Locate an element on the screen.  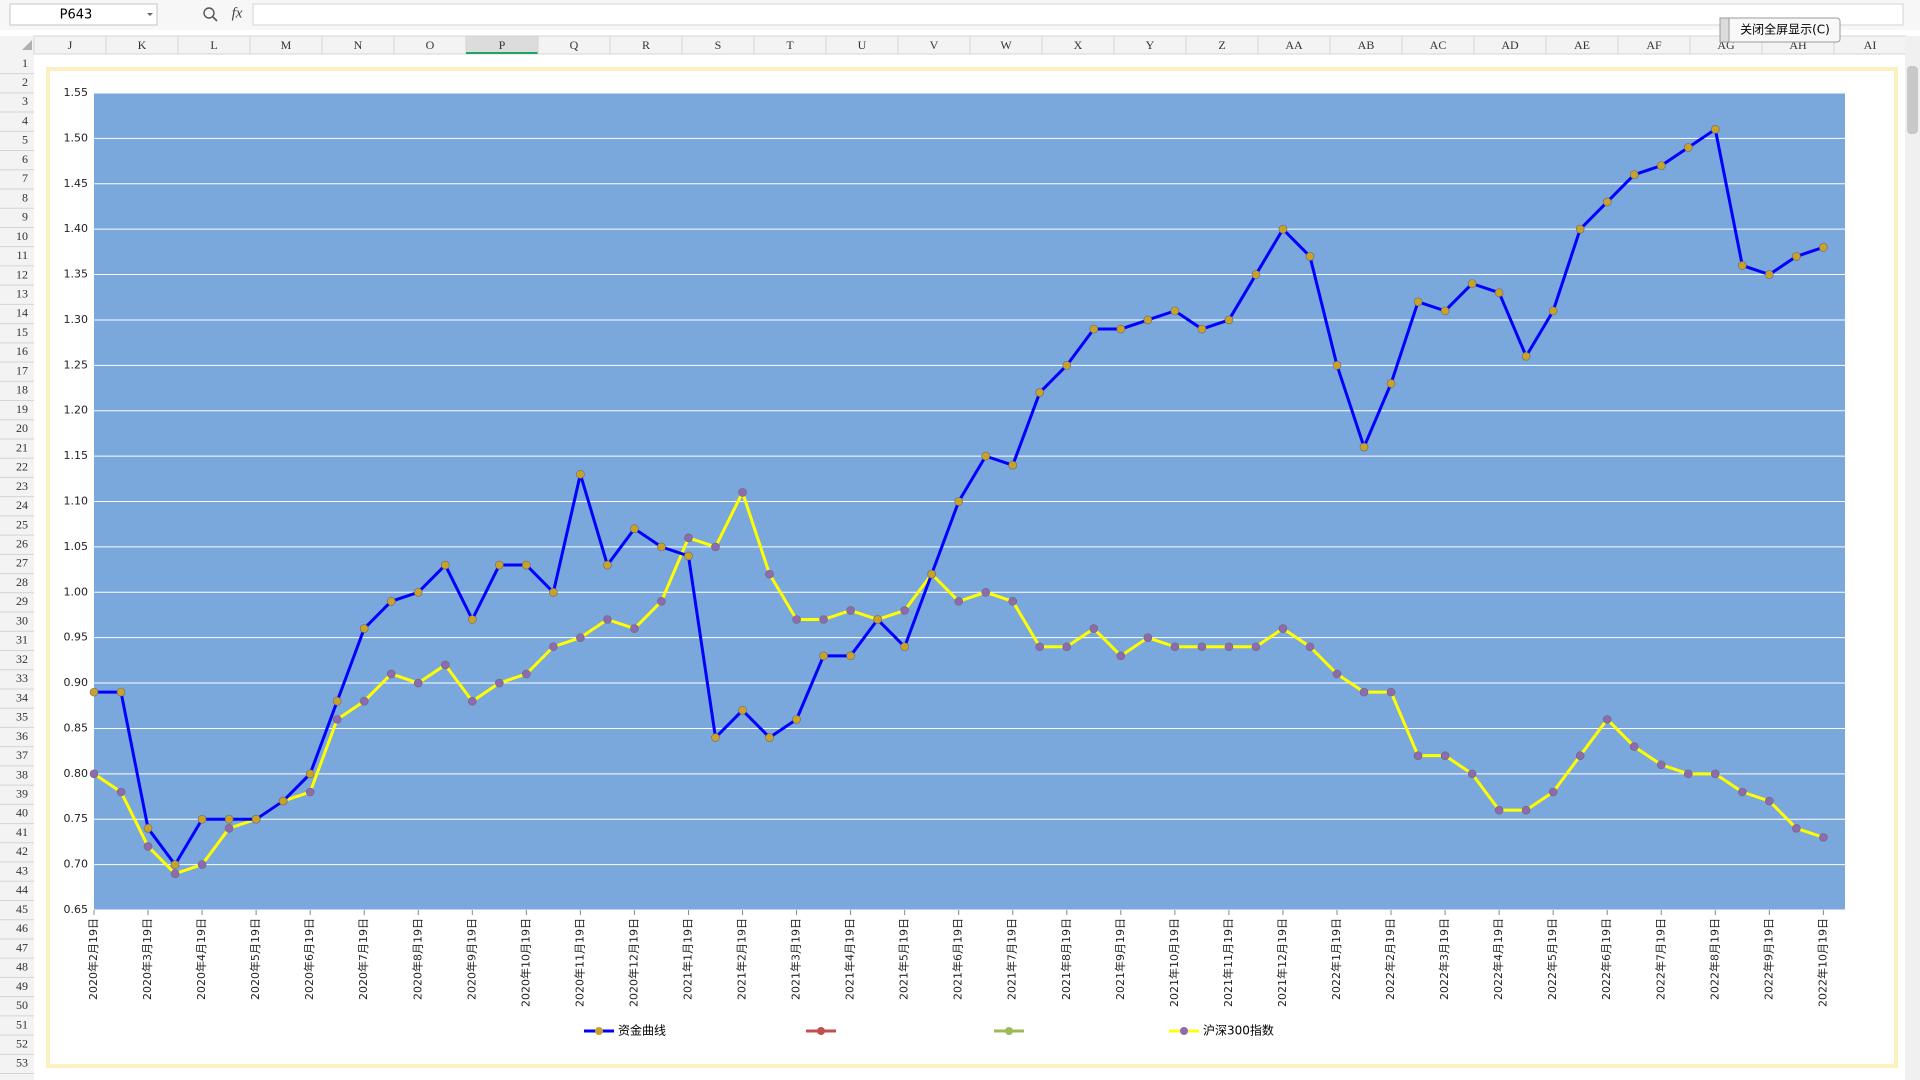
x-tick-label: 2020年3月19日 is located at coordinates (147, 959).